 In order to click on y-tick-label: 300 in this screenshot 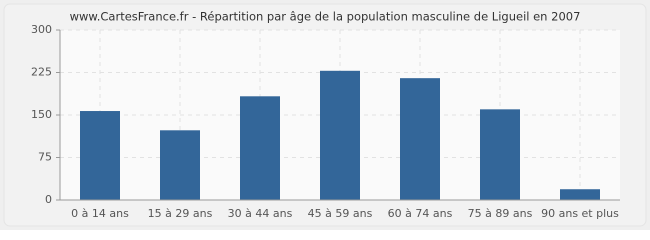, I will do `click(41, 29)`.